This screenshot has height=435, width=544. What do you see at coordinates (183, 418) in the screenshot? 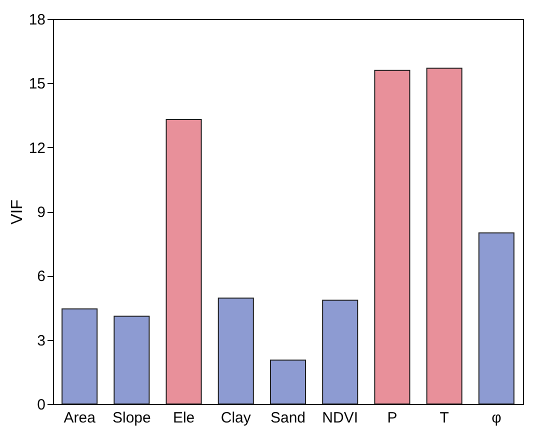
I see `x-tick-label: Ele` at bounding box center [183, 418].